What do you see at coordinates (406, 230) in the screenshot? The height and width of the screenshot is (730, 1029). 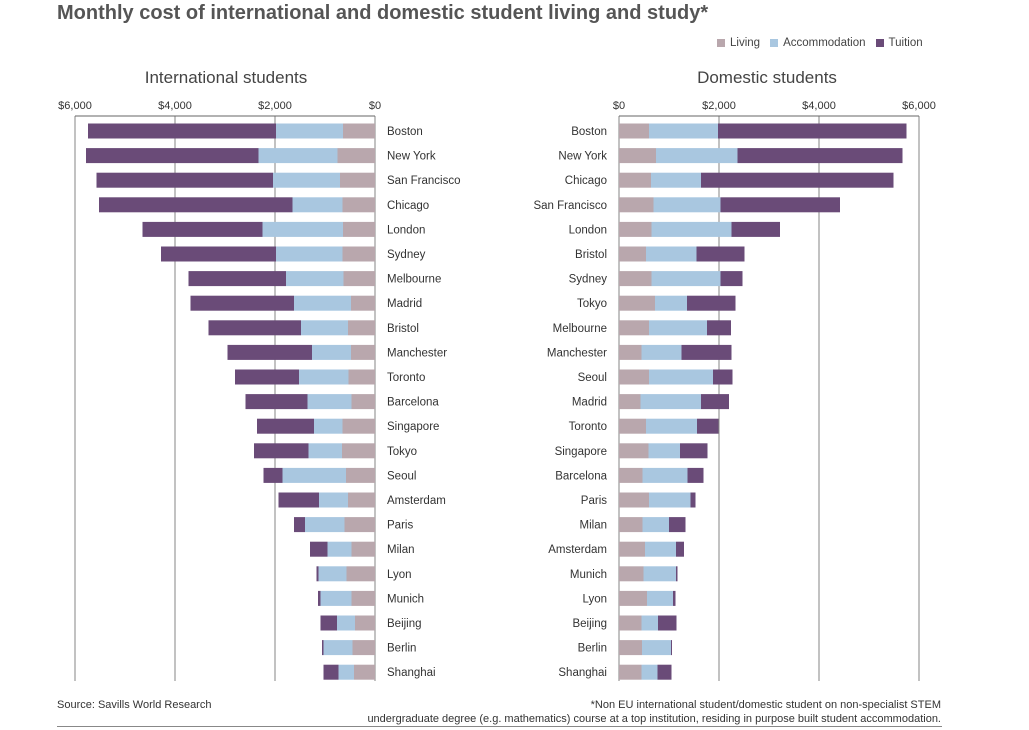 I see `intl-category-label: London` at bounding box center [406, 230].